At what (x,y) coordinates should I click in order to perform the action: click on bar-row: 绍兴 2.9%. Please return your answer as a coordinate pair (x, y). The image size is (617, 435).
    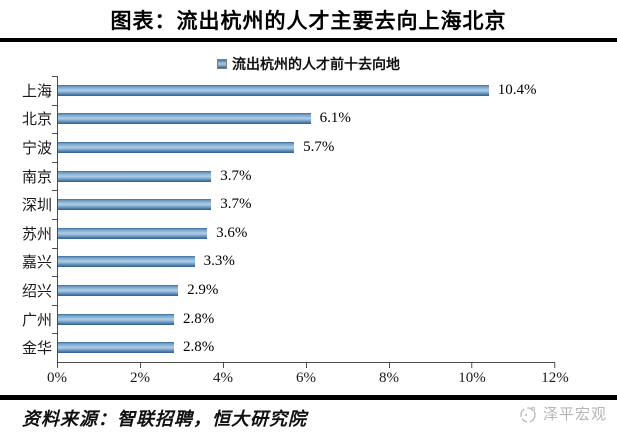
    Looking at the image, I should click on (288, 290).